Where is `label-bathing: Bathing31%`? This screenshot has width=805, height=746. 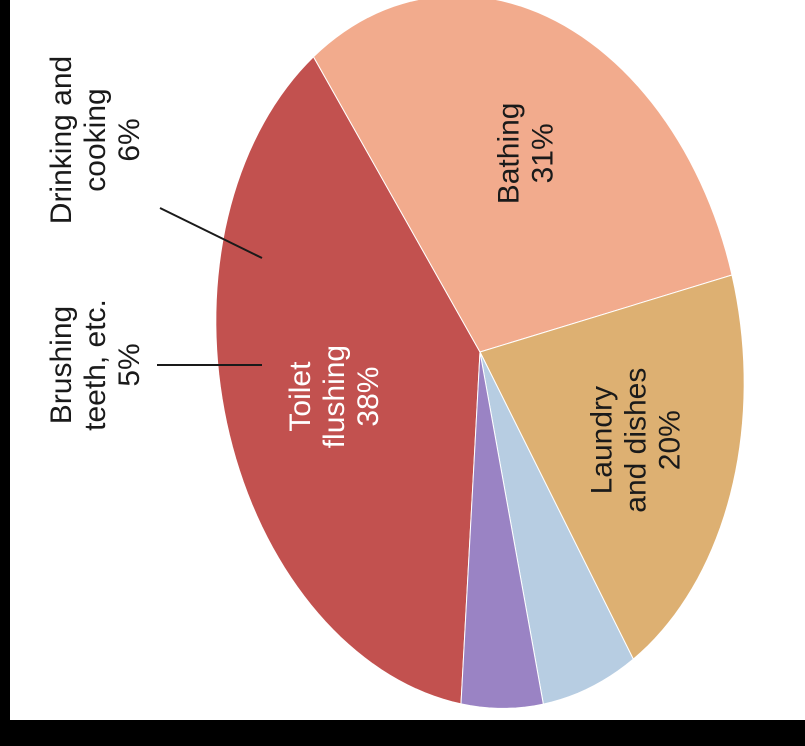 label-bathing: Bathing31% is located at coordinates (526, 154).